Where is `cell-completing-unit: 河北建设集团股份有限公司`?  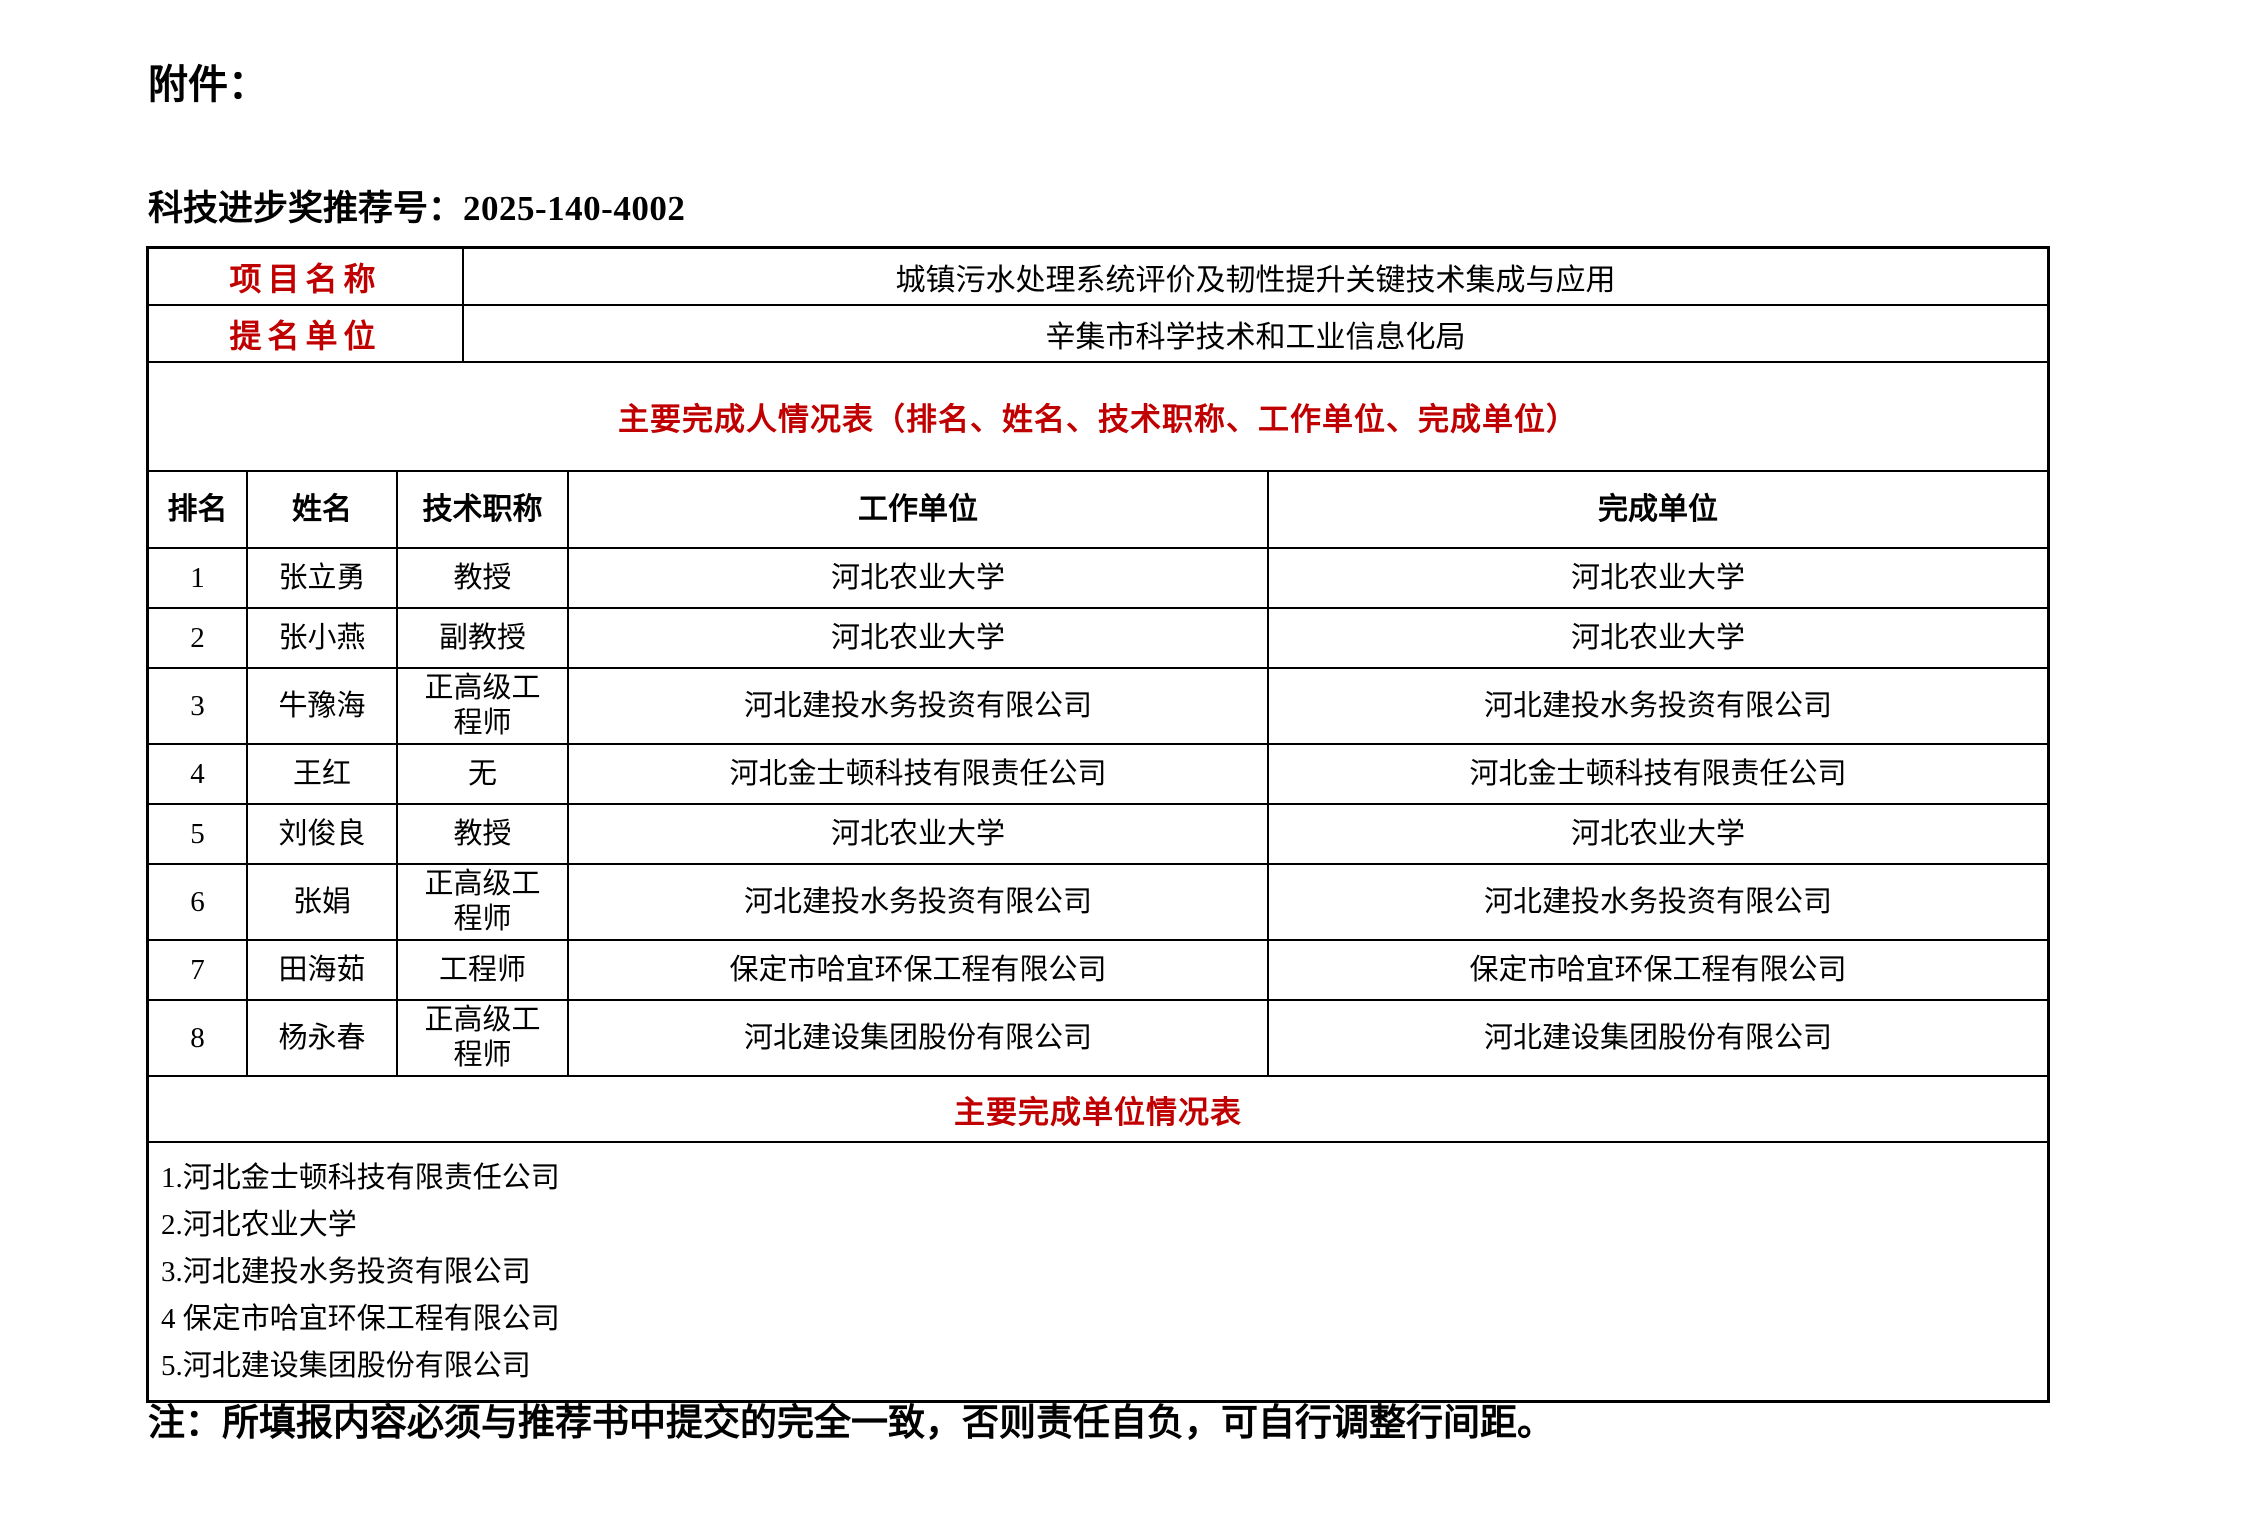 cell-completing-unit: 河北建设集团股份有限公司 is located at coordinates (1657, 1038).